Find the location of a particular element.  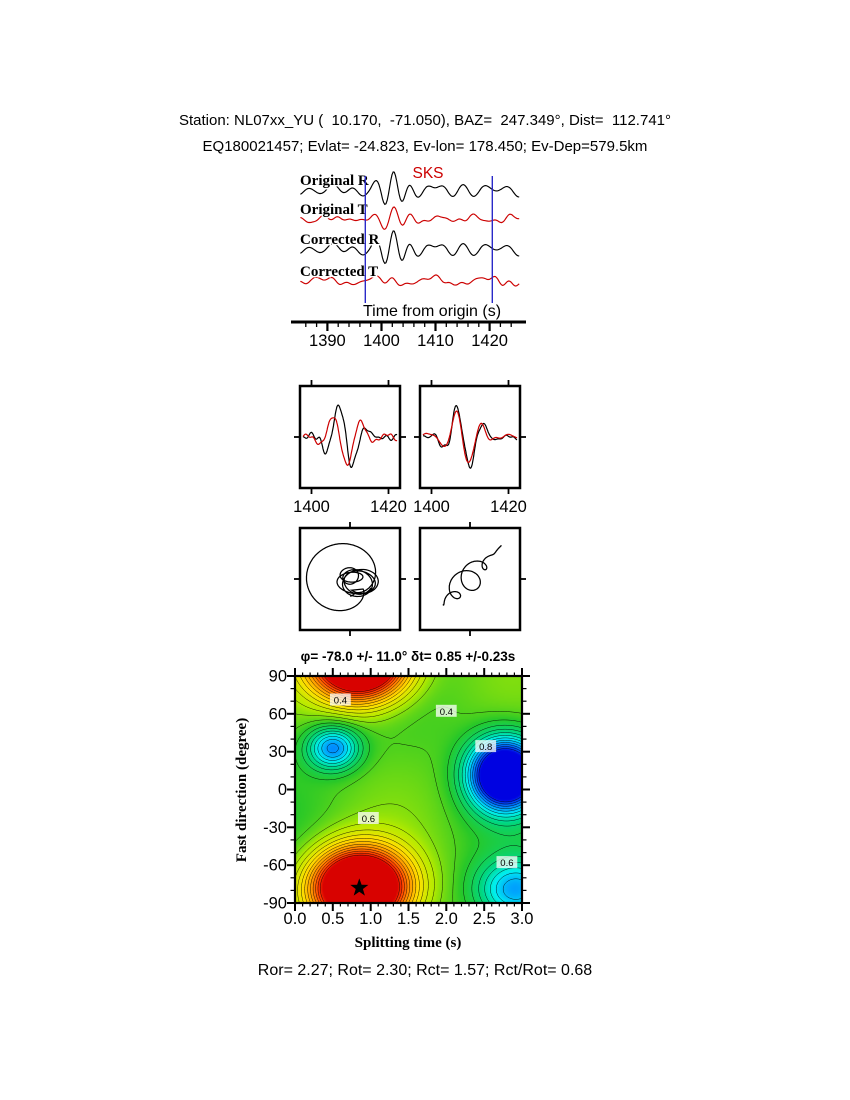

trace-label: Corrected T is located at coordinates (339, 272).